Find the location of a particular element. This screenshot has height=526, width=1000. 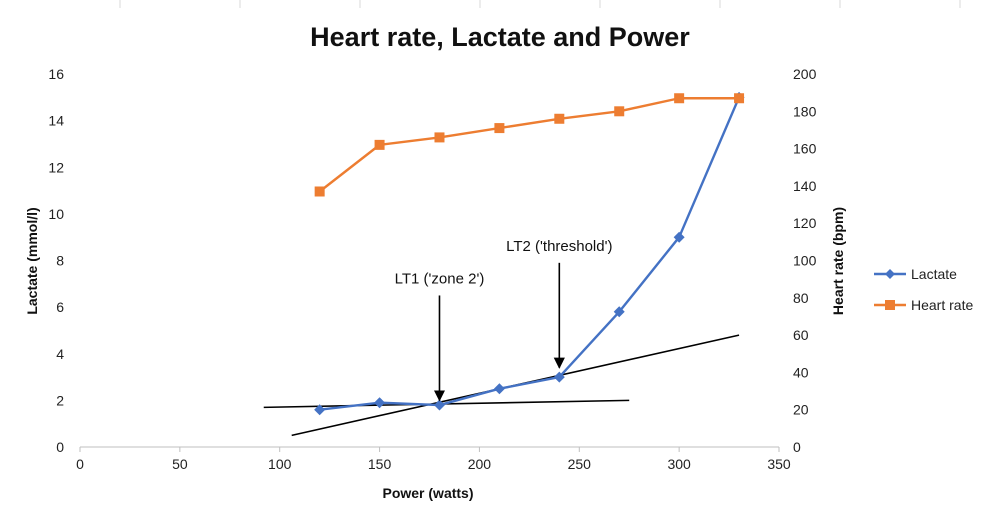

x-axis: 0 50 100 150 200 250 300 350 is located at coordinates (433, 459).